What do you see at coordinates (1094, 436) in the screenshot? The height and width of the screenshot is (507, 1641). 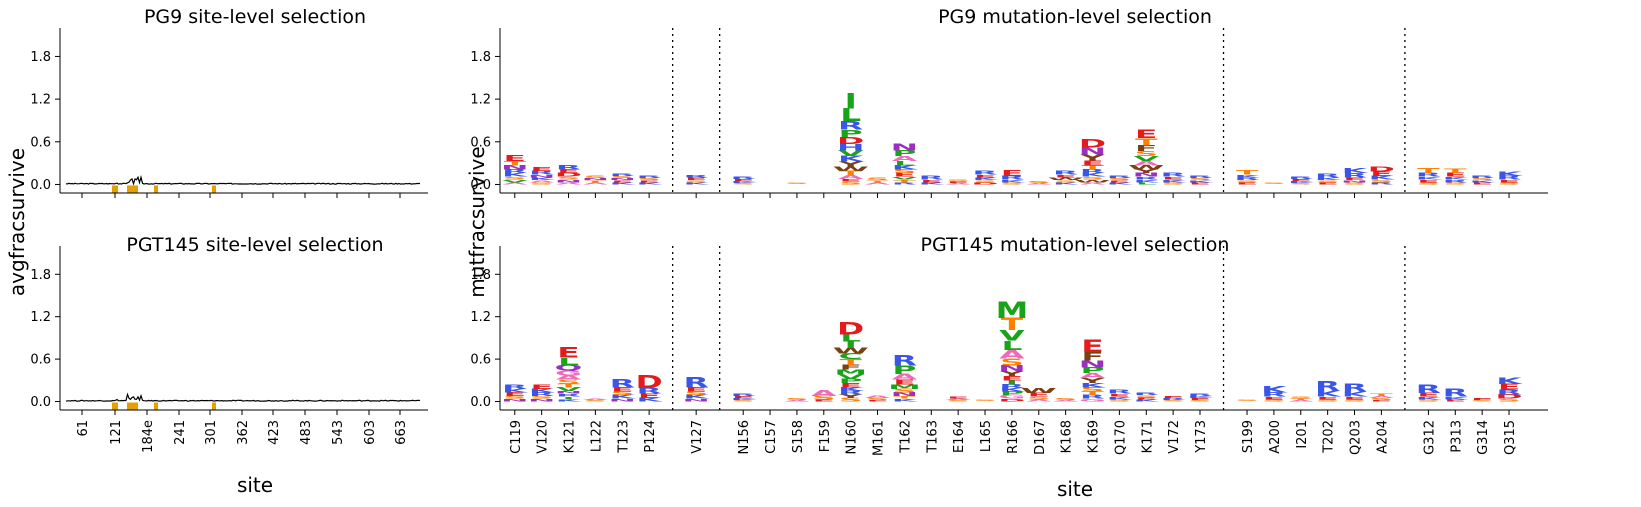 I see `logo-xtick-label: K169` at bounding box center [1094, 436].